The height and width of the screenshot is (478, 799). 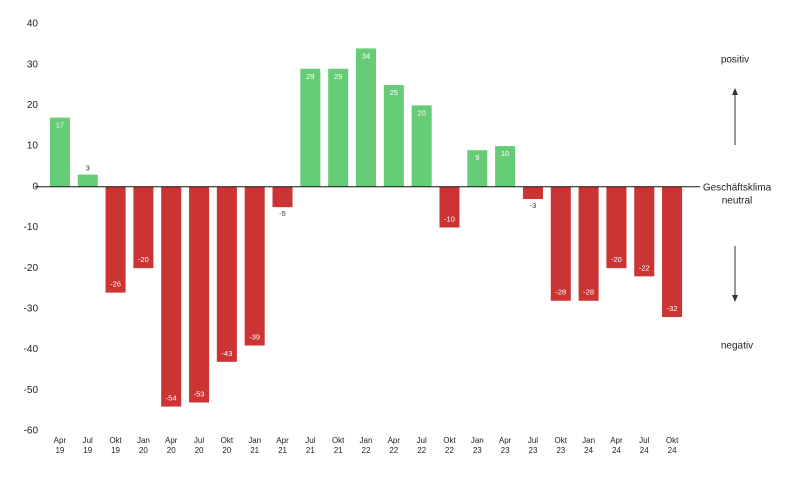 I want to click on value-label: 25, so click(x=394, y=92).